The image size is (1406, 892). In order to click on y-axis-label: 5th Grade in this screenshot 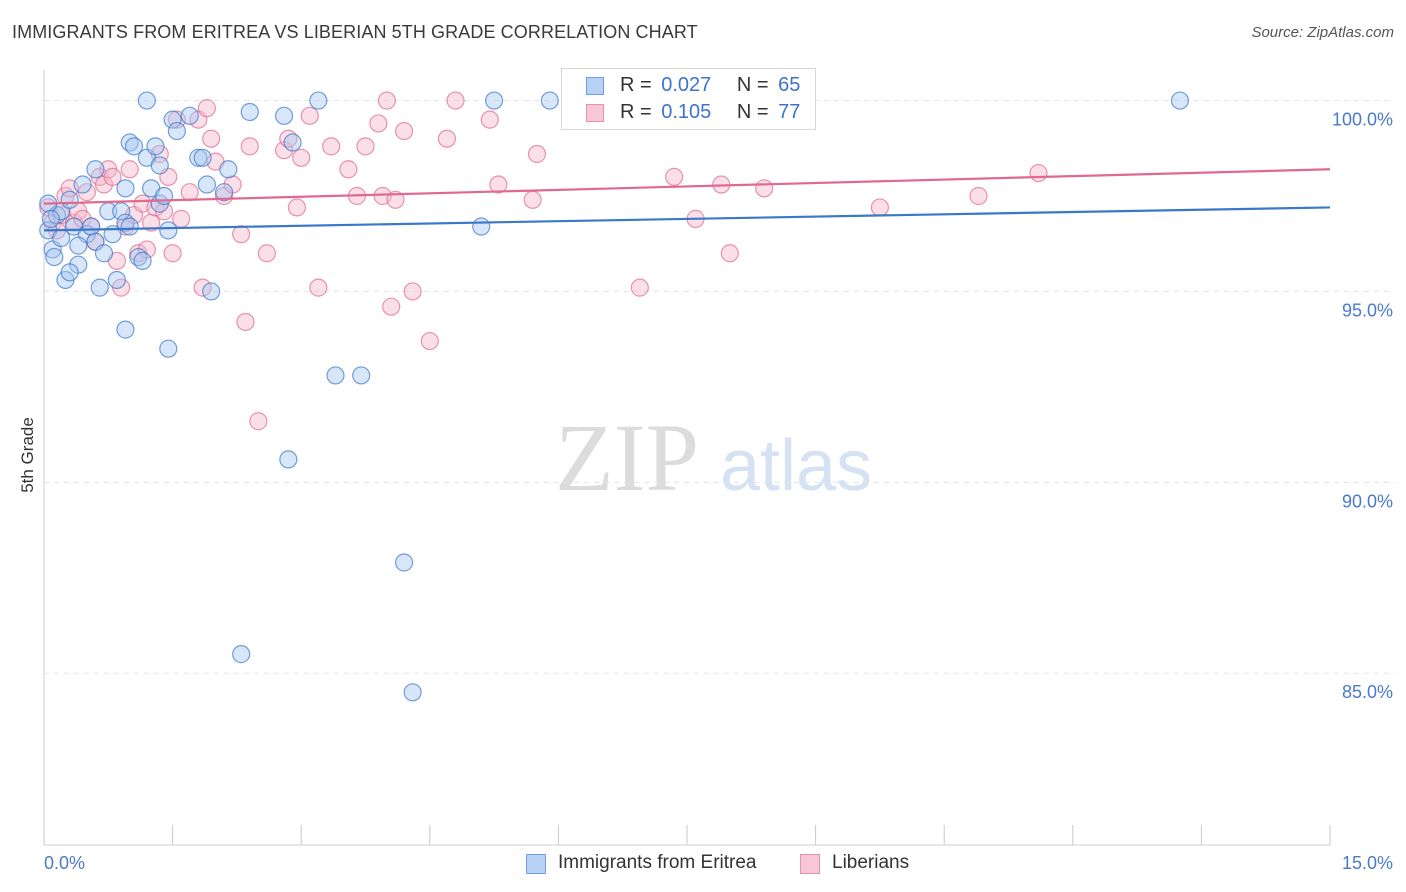, I will do `click(27, 455)`.